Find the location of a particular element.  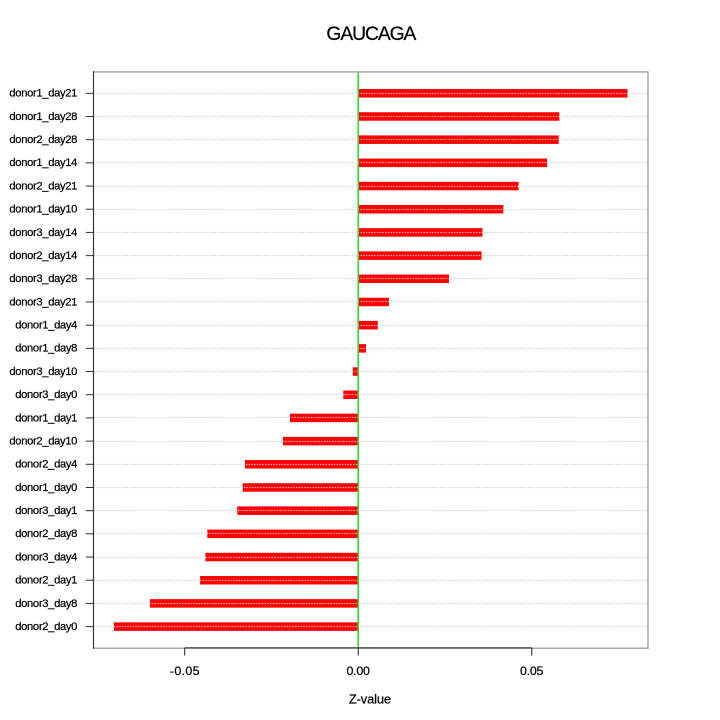

svg-text: donor1_day4 is located at coordinates (46, 326).